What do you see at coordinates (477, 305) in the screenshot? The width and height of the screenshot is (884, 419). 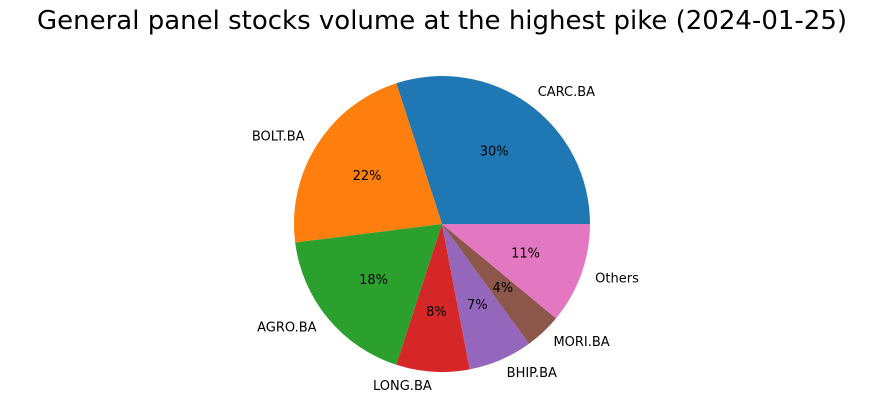 I see `pct-label: 7%` at bounding box center [477, 305].